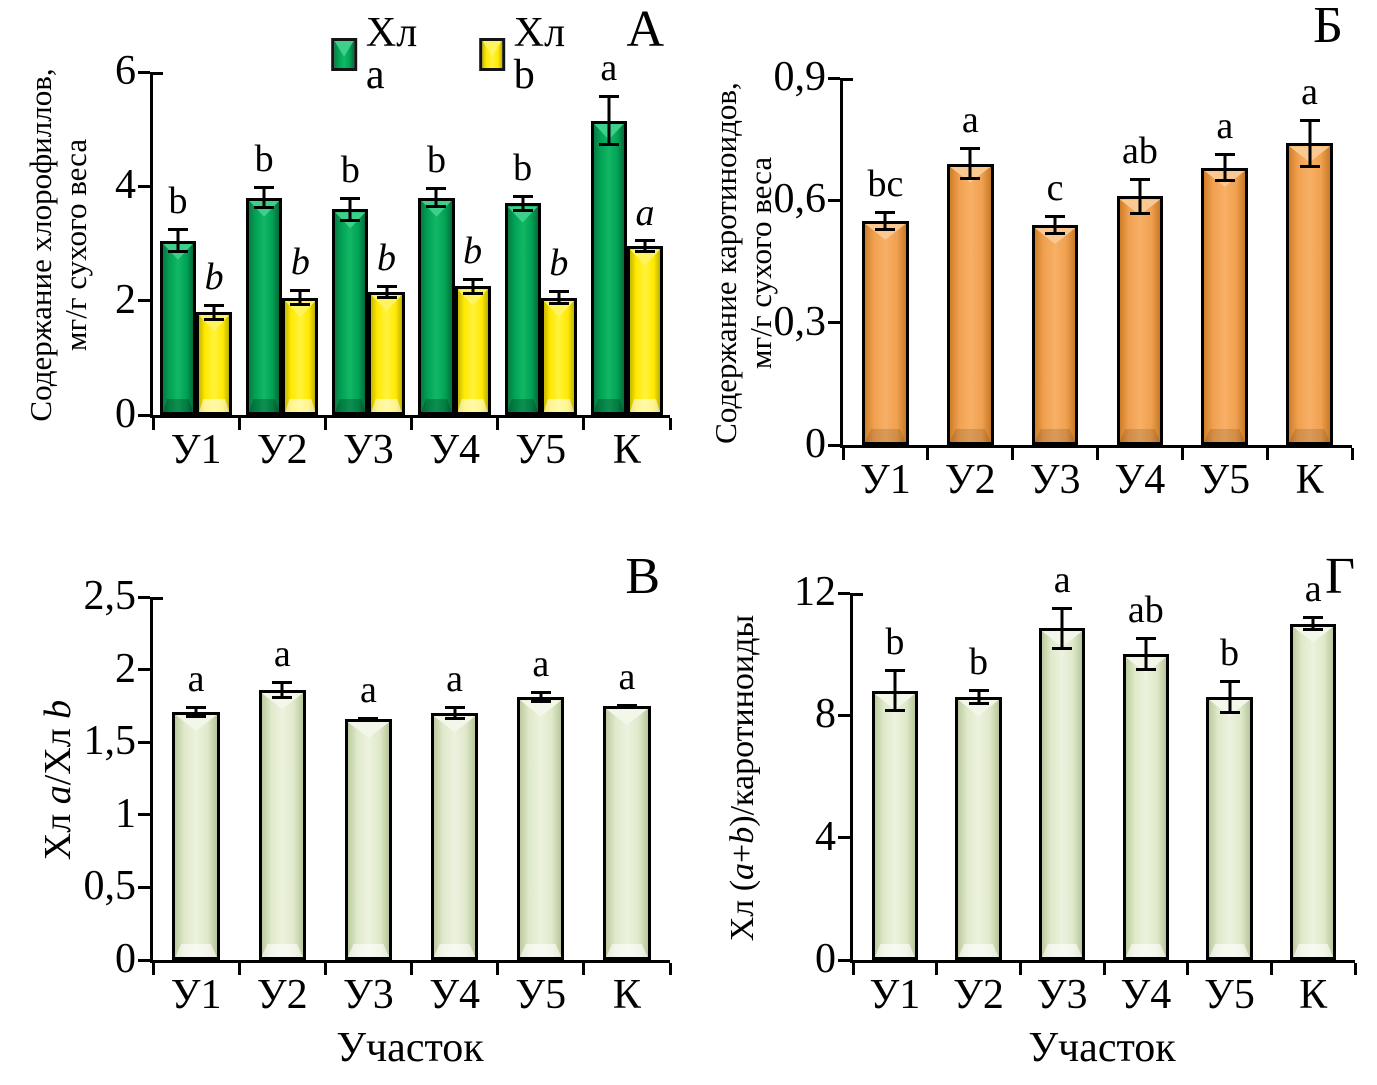 The image size is (1377, 1085). Describe the element at coordinates (300, 356) in the screenshot. I see `bar-У2` at that location.